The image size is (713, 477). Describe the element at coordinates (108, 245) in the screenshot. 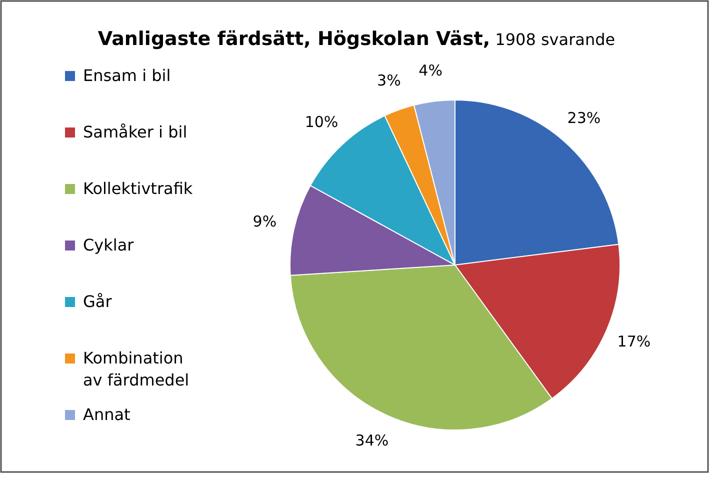

I see `legend-label: Cyklar` at that location.